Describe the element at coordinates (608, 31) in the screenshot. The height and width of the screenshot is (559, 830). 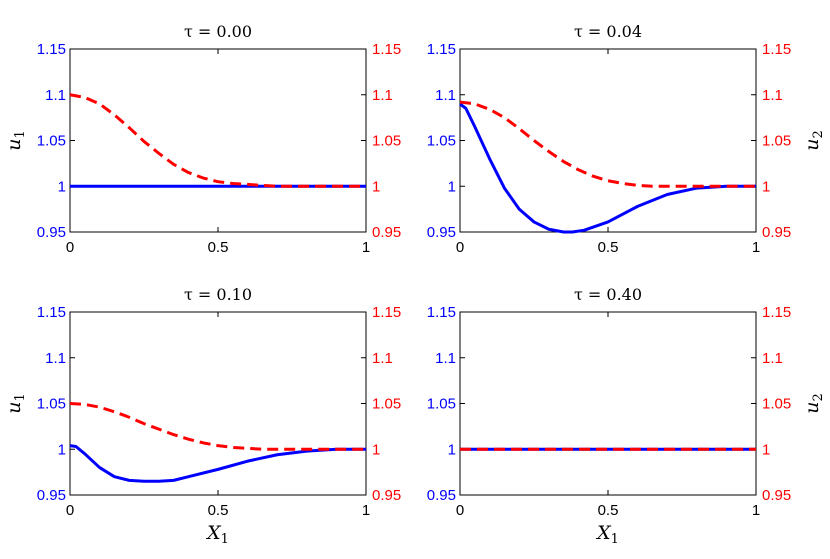
I see `subplot-title: τ = 0.04` at that location.